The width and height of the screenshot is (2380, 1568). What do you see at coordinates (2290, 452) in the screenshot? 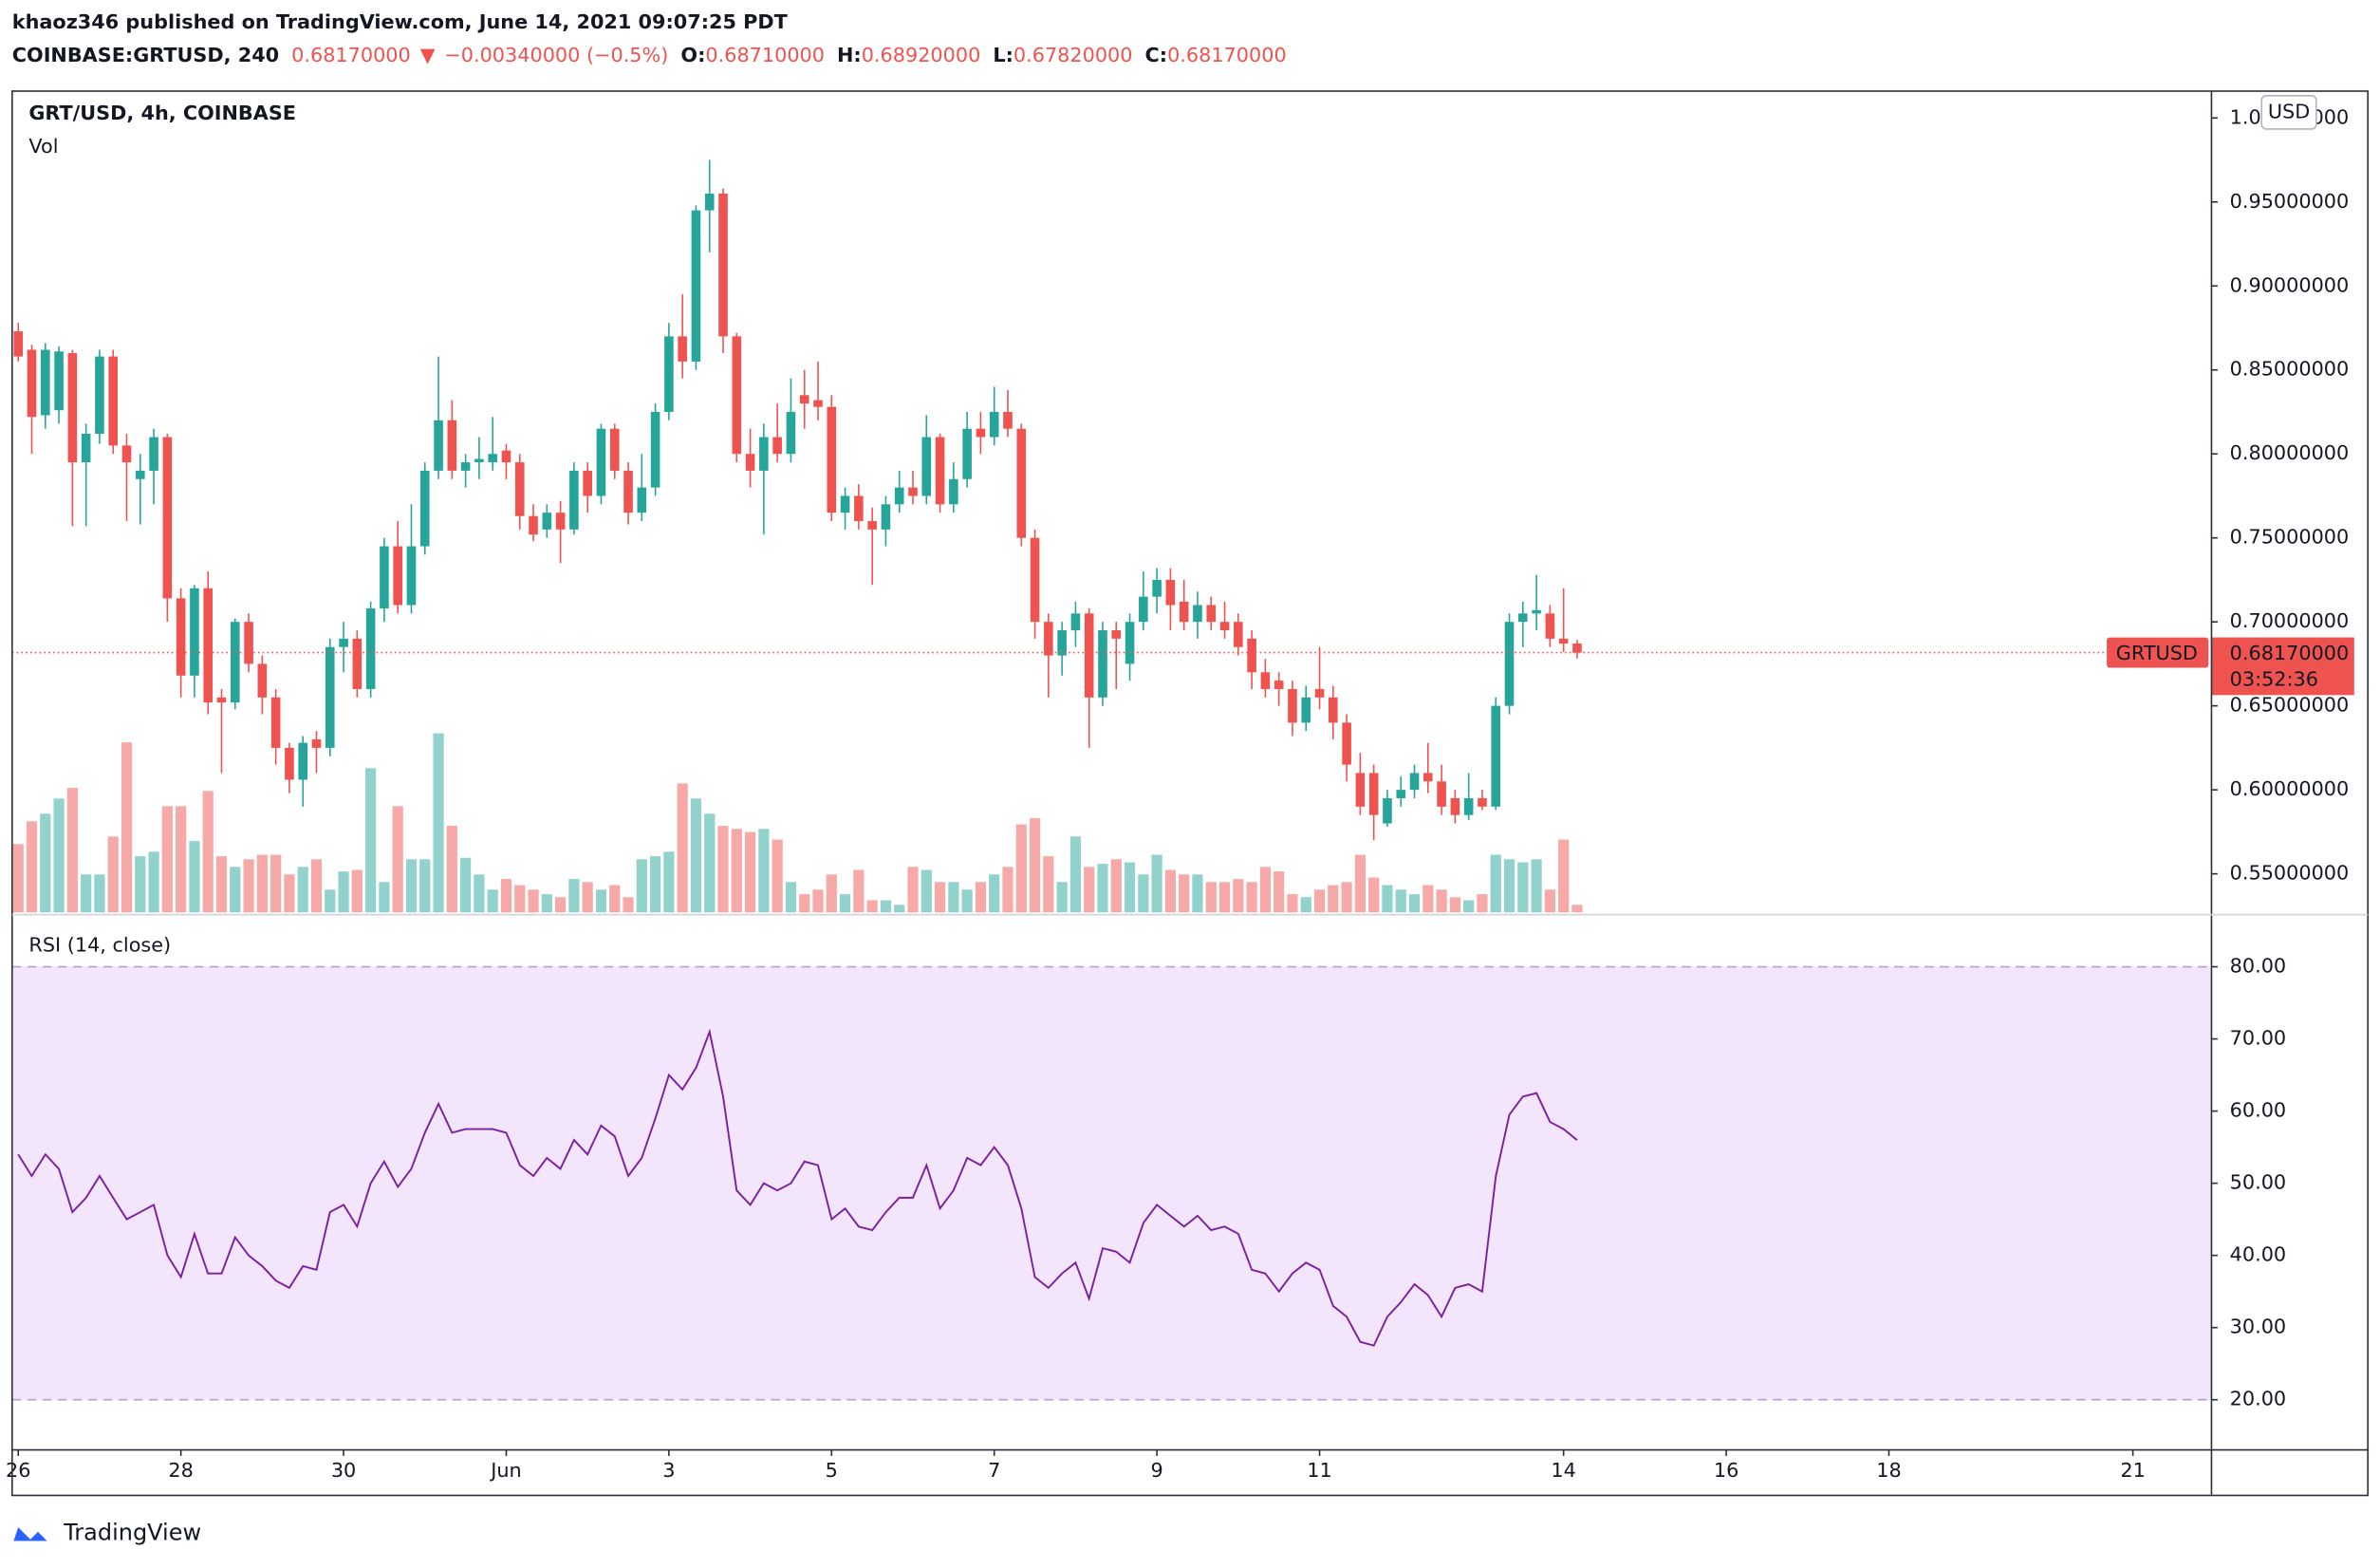
I see `y-tick-label: 0.80000000` at bounding box center [2290, 452].